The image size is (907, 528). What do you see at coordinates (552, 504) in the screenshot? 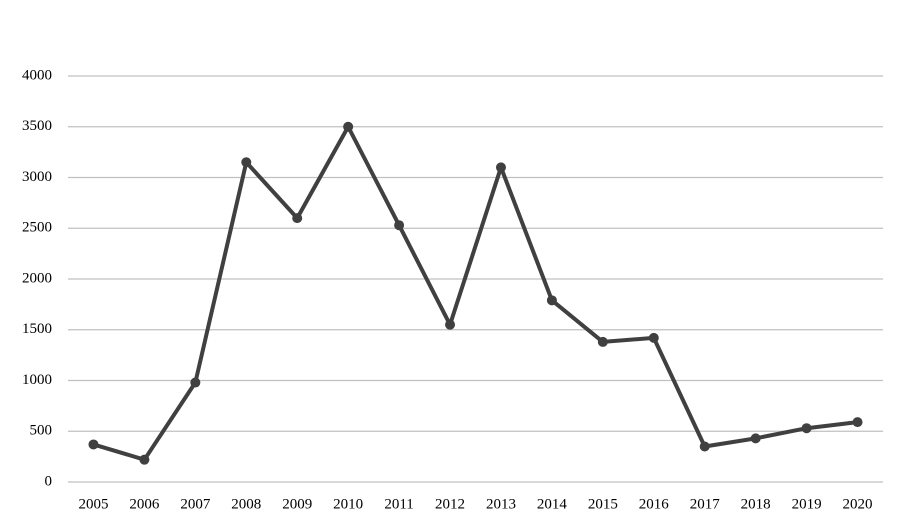
I see `x-tick-label: 2014` at bounding box center [552, 504].